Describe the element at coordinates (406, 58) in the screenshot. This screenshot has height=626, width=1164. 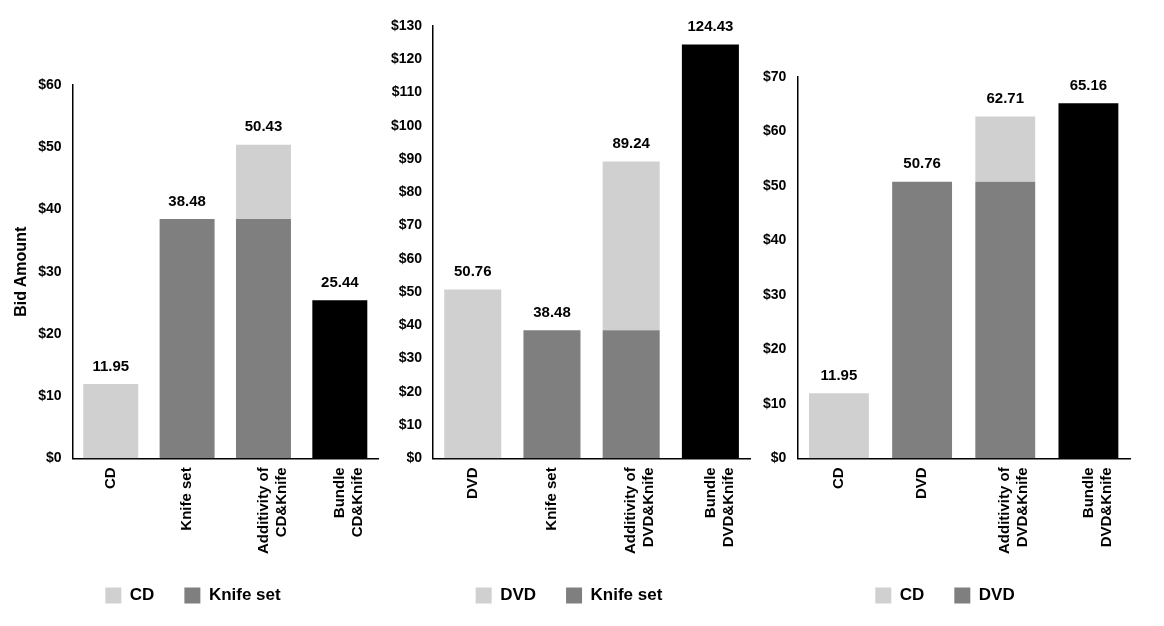
I see `y-tick-label: $120` at that location.